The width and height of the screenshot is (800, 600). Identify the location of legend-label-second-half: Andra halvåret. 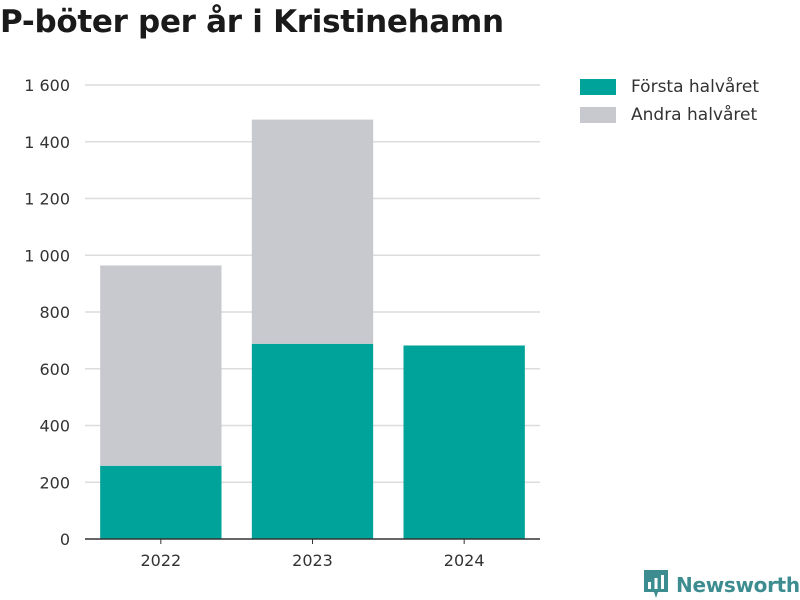
(694, 115).